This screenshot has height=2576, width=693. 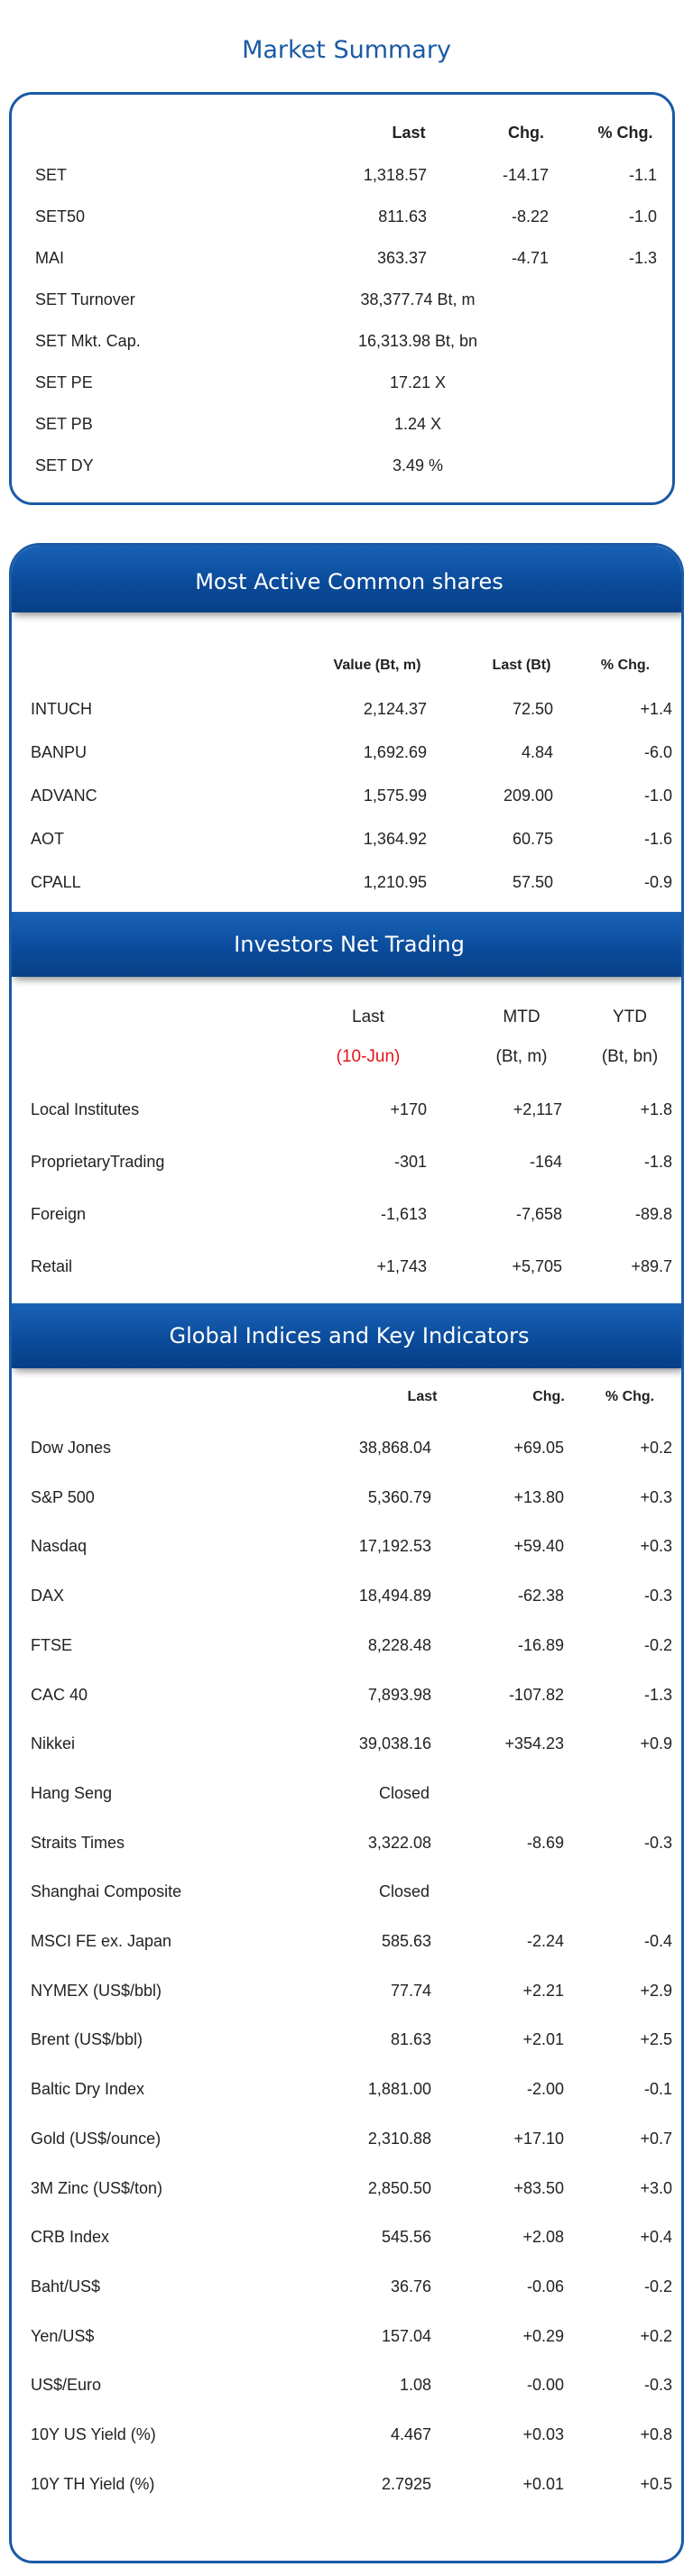 What do you see at coordinates (543, 2237) in the screenshot?
I see `indicator-chg: +2.08` at bounding box center [543, 2237].